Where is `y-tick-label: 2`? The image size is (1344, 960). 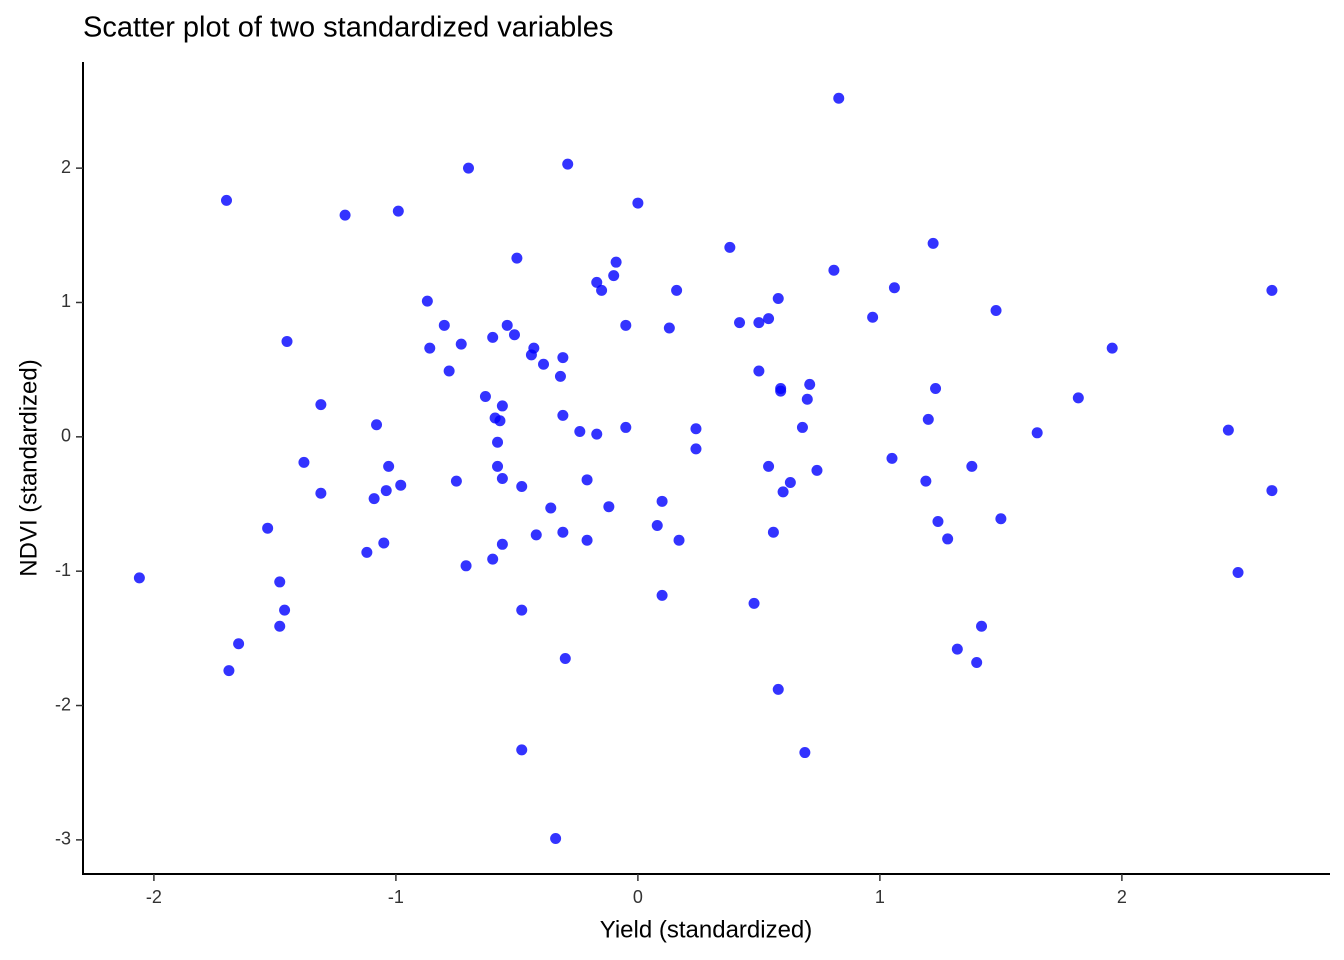 y-tick-label: 2 is located at coordinates (66, 167).